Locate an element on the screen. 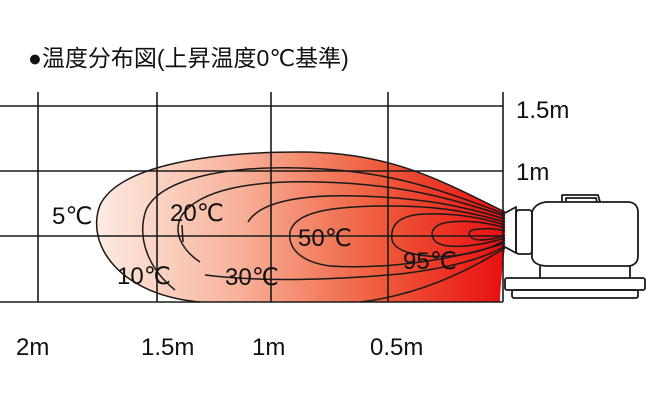  heater-icon is located at coordinates (575, 246).